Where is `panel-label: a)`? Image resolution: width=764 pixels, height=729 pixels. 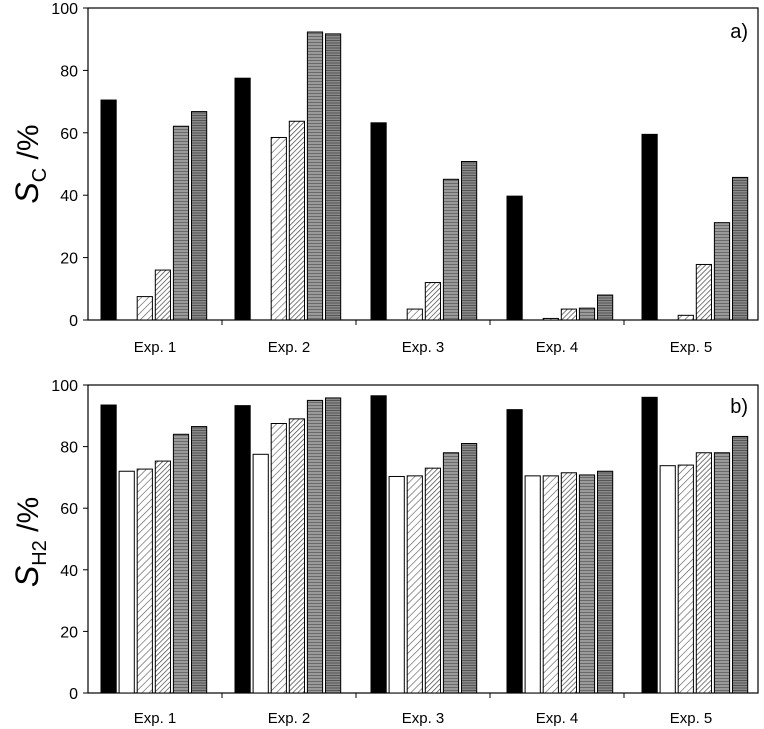 panel-label: a) is located at coordinates (739, 32).